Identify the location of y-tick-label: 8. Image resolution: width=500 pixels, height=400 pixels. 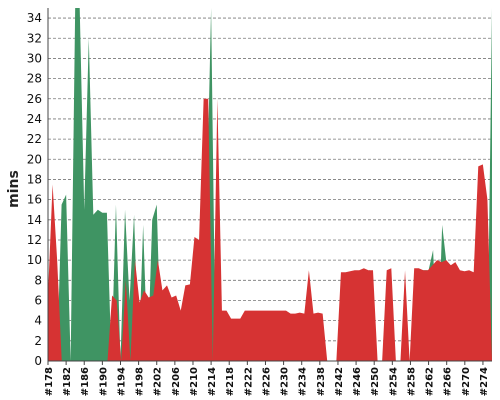
(38, 280).